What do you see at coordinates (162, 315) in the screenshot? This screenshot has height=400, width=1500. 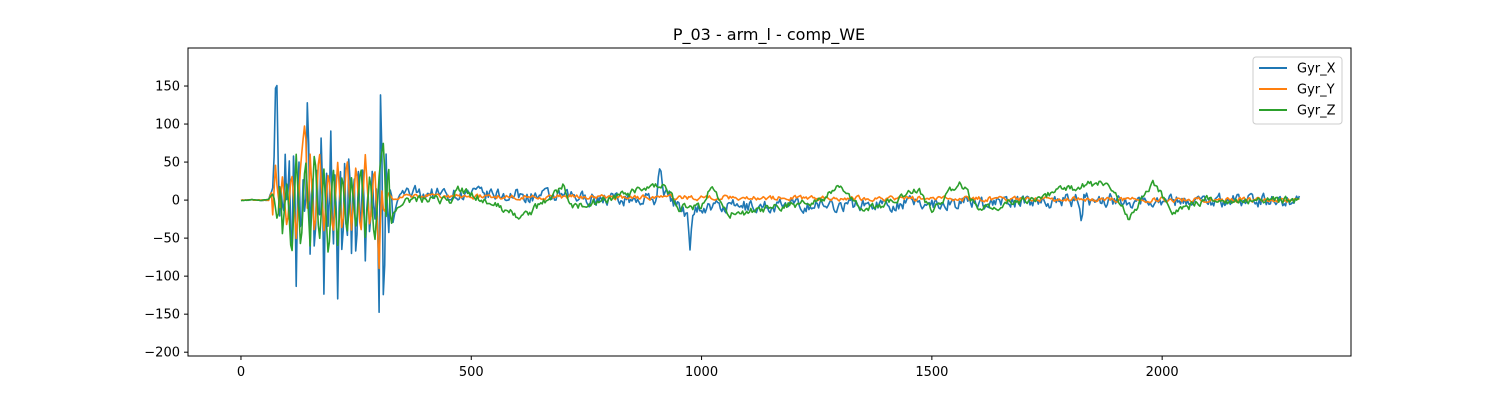 I see `y-tick-label: −150` at bounding box center [162, 315].